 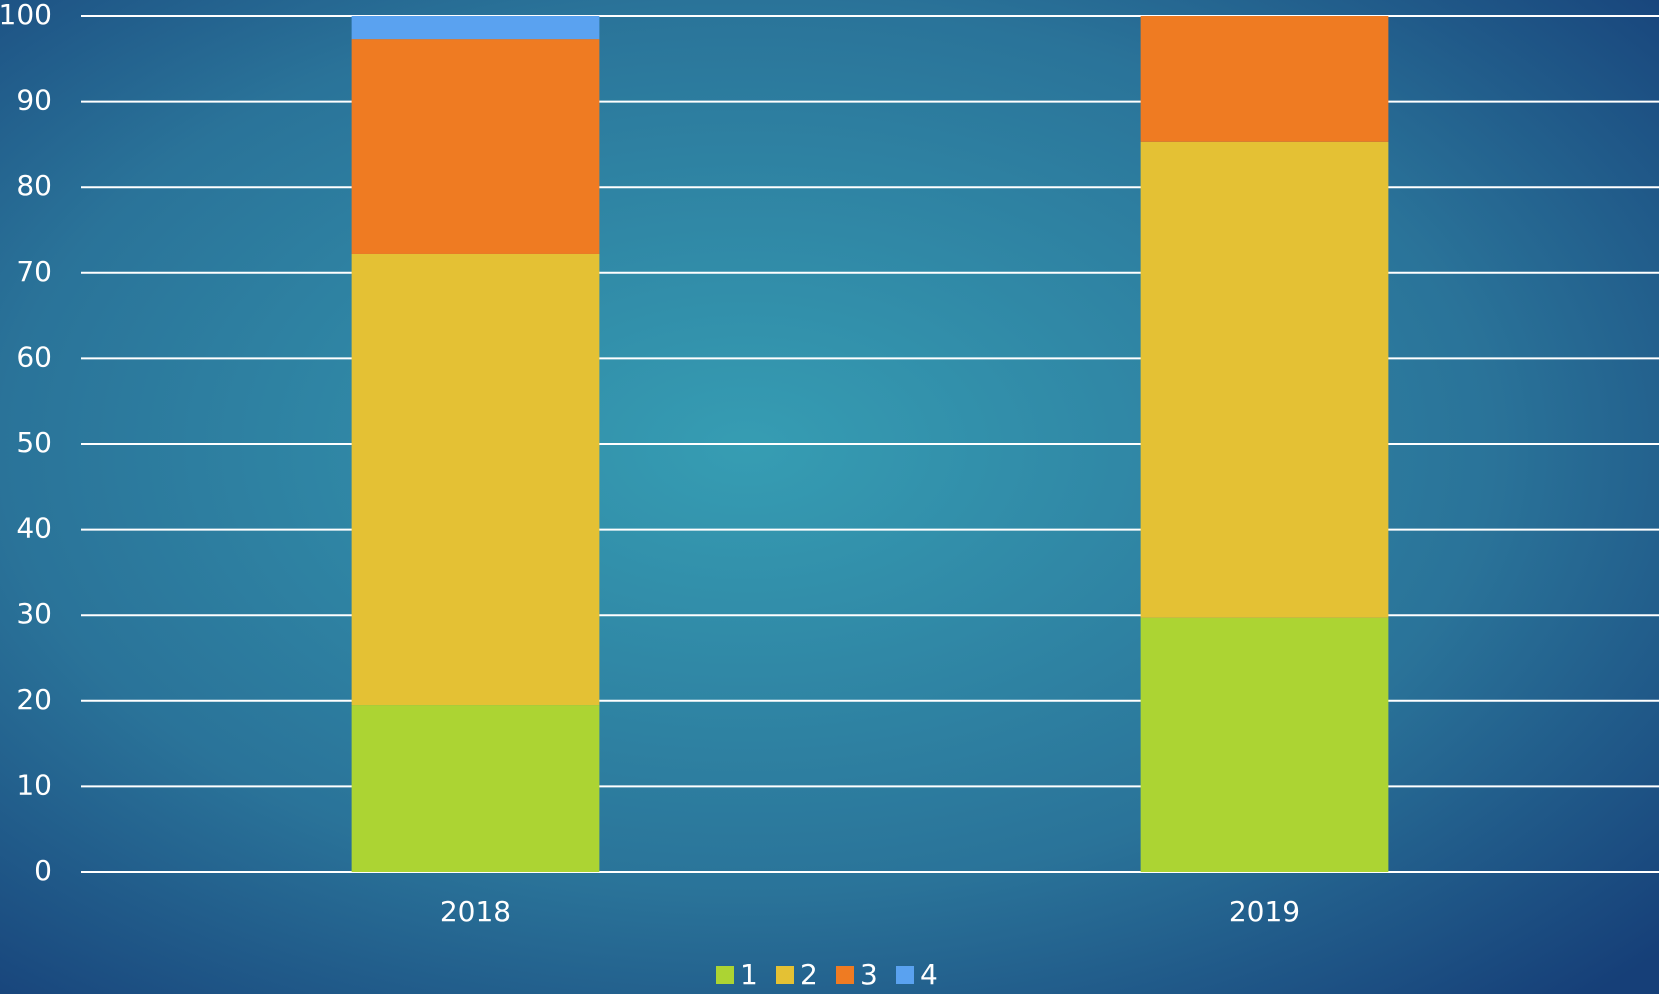 I want to click on y-tick-label: 10, so click(x=34, y=784).